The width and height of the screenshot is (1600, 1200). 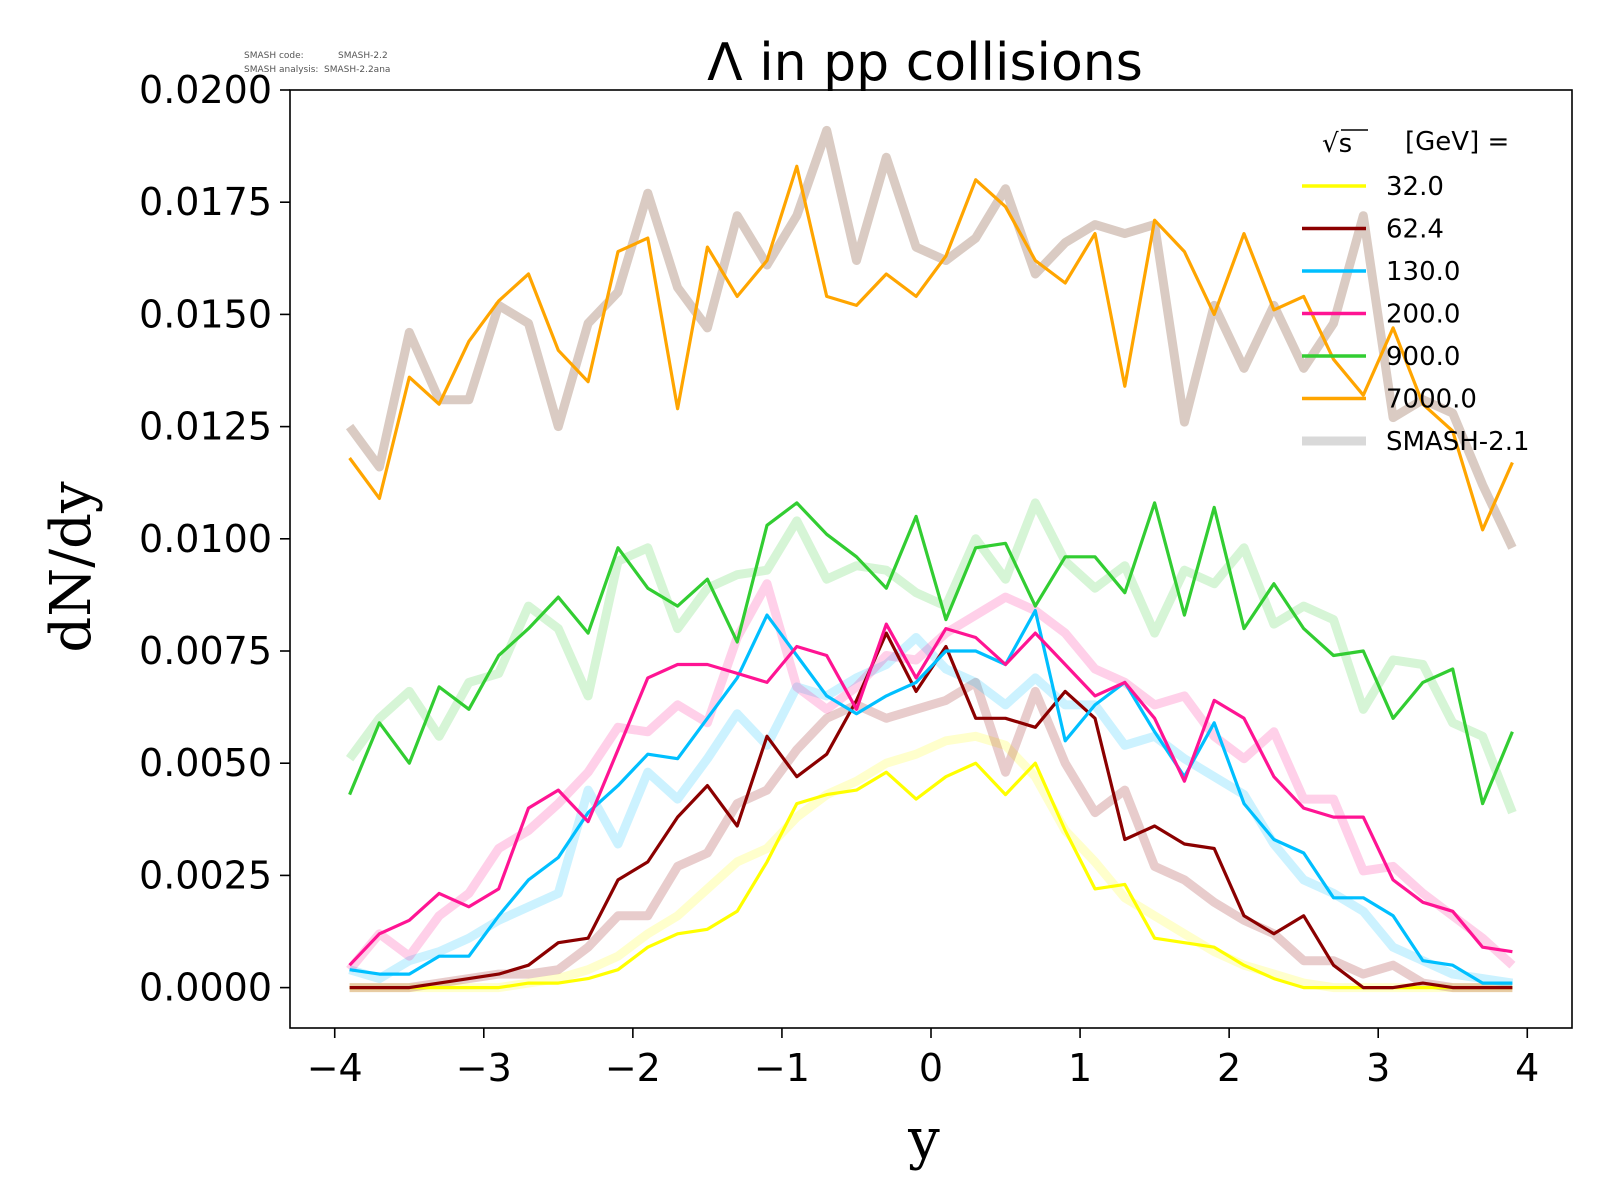 What do you see at coordinates (1423, 315) in the screenshot?
I see `legend-label-200.0: 200.0` at bounding box center [1423, 315].